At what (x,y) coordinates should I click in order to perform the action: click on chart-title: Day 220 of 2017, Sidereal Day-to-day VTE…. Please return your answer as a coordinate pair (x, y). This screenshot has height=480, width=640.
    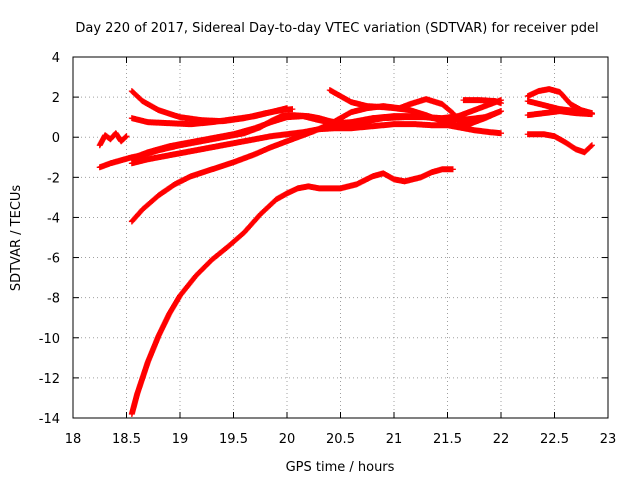
    Looking at the image, I should click on (336, 28).